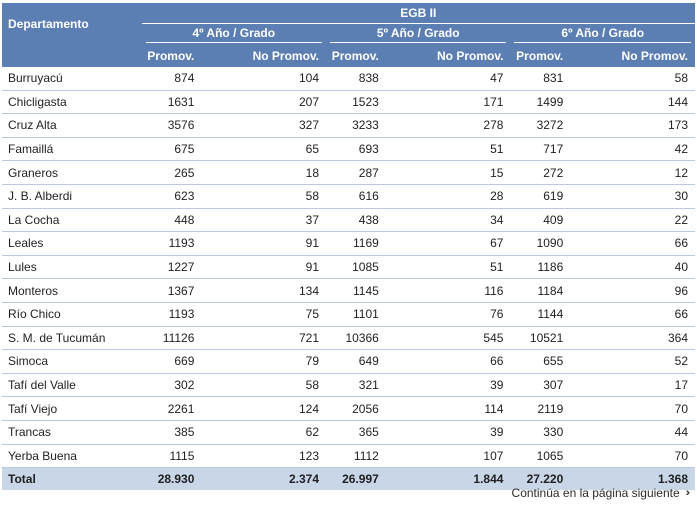 The width and height of the screenshot is (697, 510). Describe the element at coordinates (448, 408) in the screenshot. I see `no-promov-cell: 114` at that location.